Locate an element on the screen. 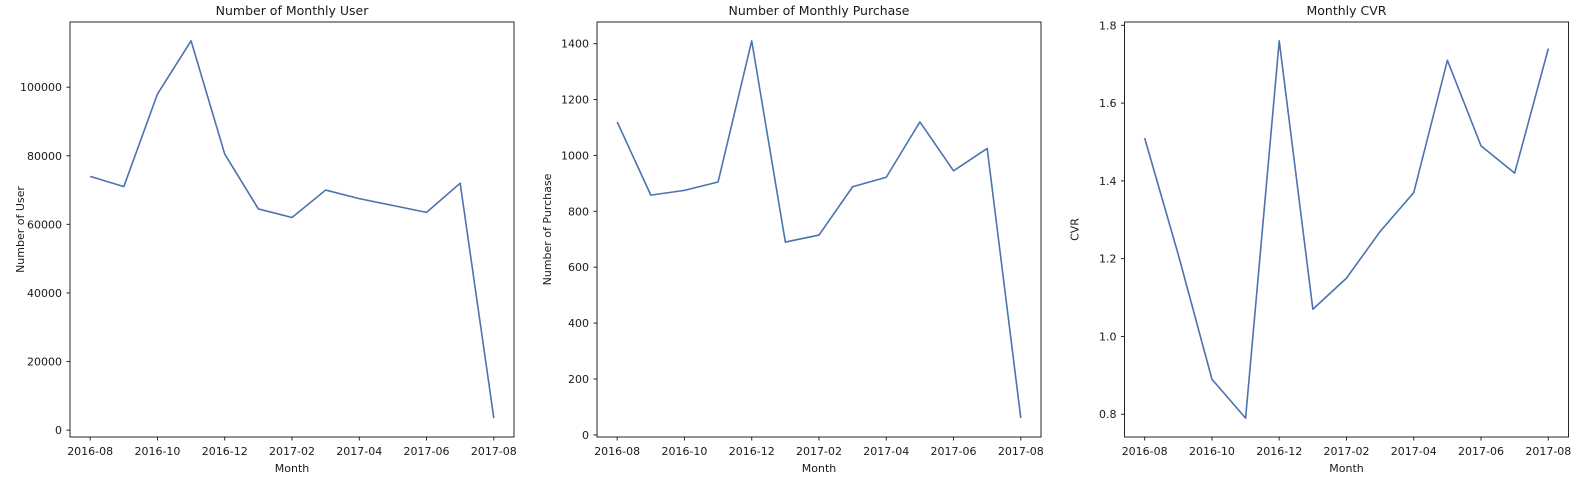 The height and width of the screenshot is (482, 1582). y-tick-label: 60000 is located at coordinates (44, 224).